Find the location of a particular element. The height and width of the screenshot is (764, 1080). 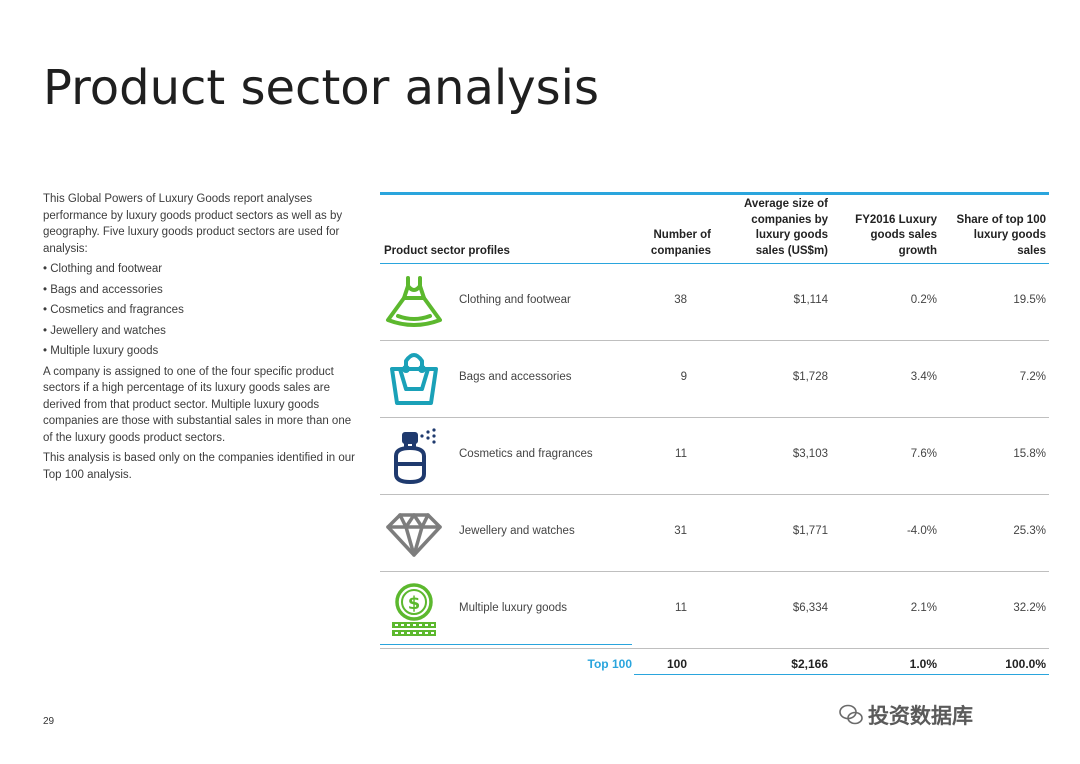

cell-share: 7.2% is located at coordinates (1032, 377).